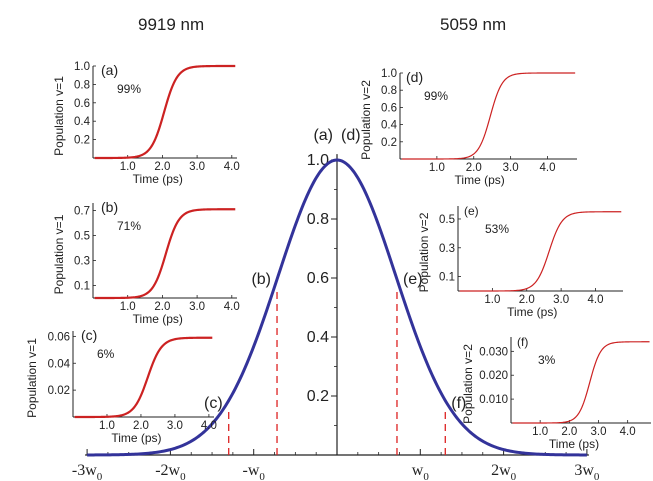  Describe the element at coordinates (59, 391) in the screenshot. I see `inset-y-tick-label: 0.02` at that location.